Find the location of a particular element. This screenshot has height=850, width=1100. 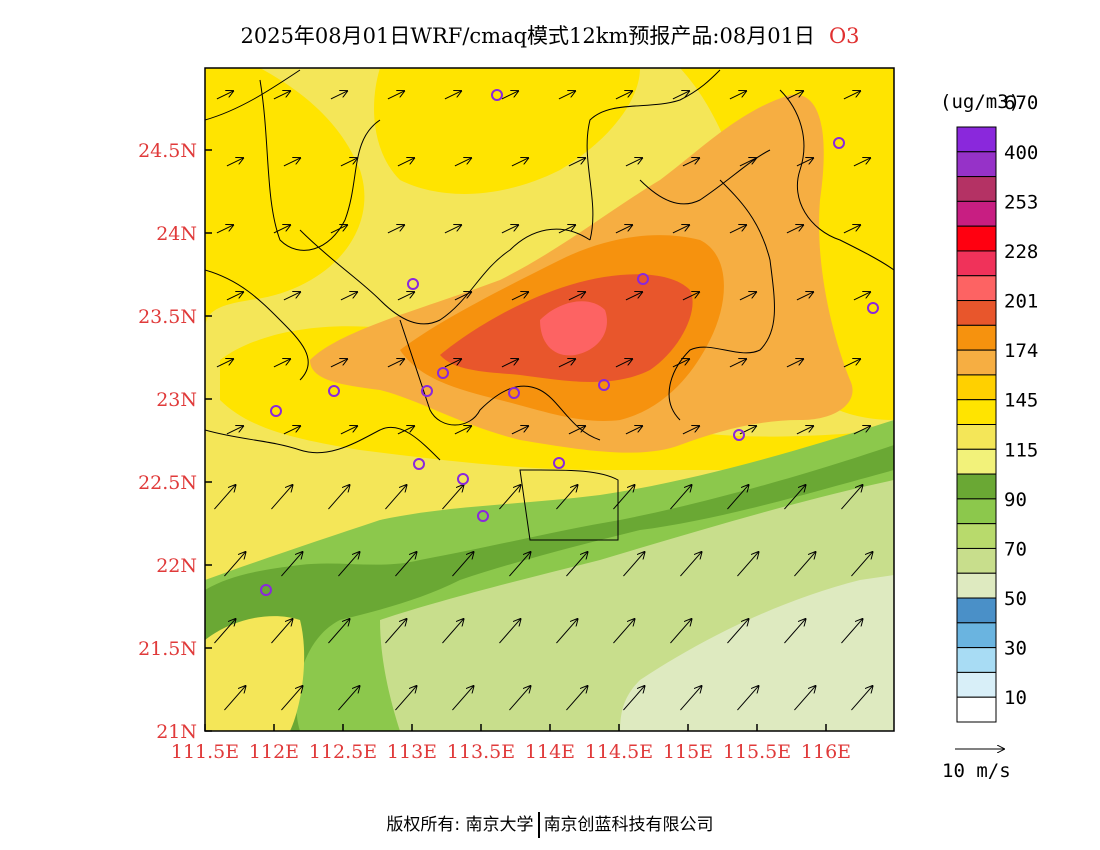

lat-tick-label: 21.5N is located at coordinates (167, 649).